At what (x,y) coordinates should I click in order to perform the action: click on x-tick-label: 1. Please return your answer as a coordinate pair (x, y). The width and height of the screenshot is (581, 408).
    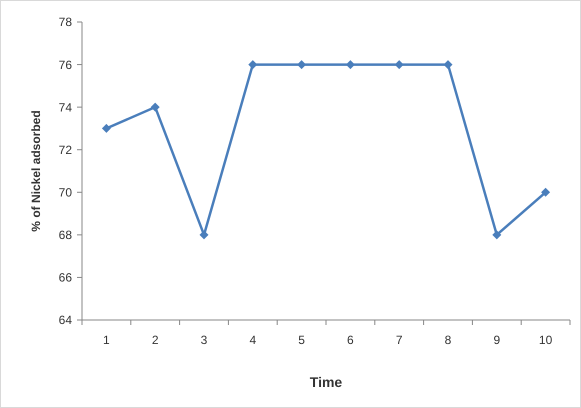
    Looking at the image, I should click on (106, 340).